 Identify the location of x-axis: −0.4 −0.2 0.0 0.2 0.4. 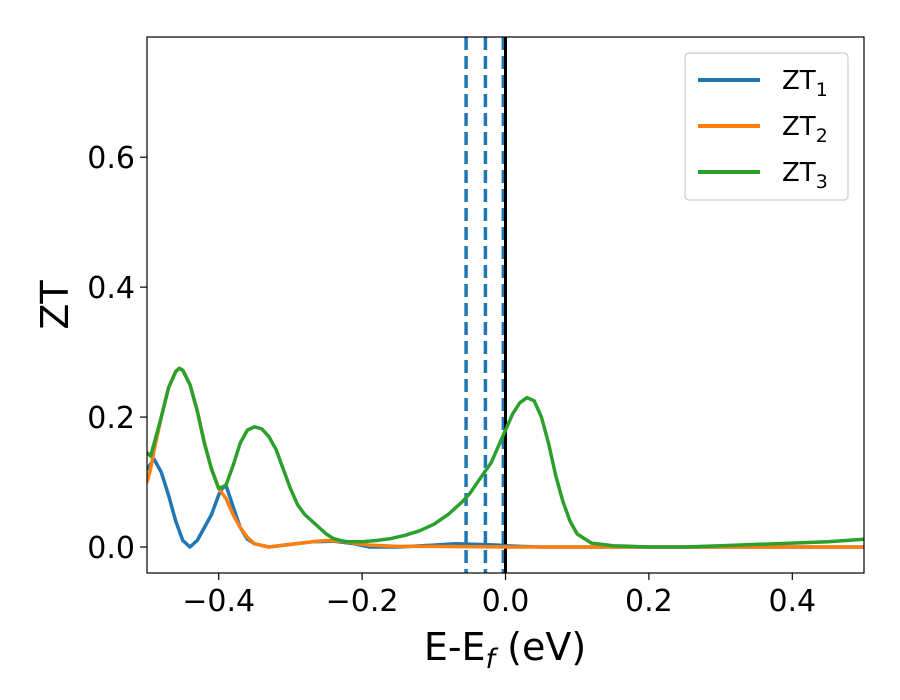
(499, 596).